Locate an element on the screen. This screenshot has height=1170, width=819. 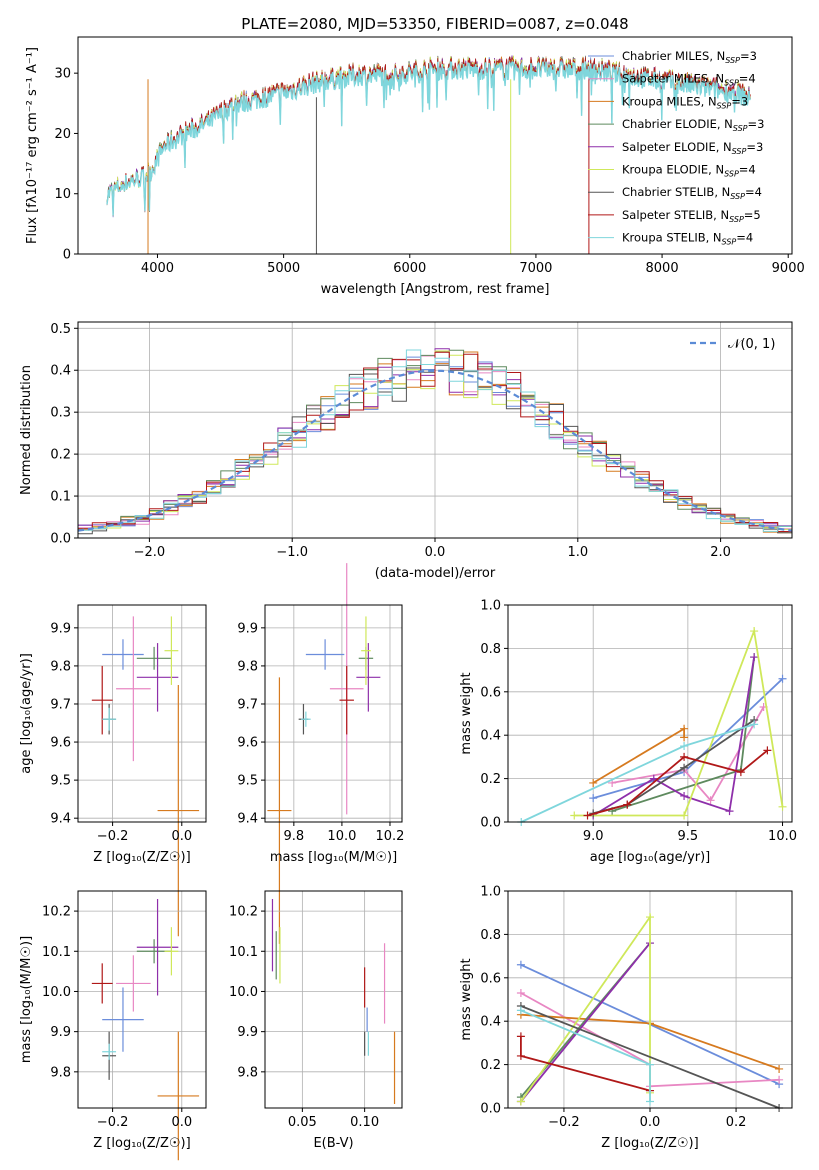
legend-label: Kroupa ELODIE, NSSP=4 is located at coordinates (689, 171).